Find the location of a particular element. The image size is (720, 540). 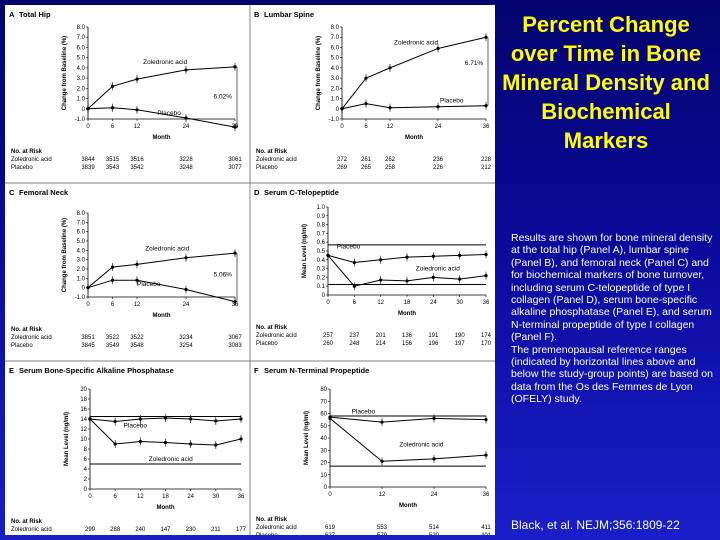

risk-value: 197 is located at coordinates (460, 344).